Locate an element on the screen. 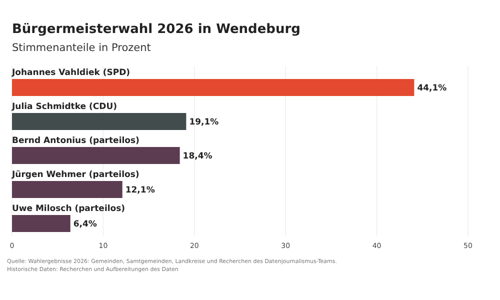 Image resolution: width=500 pixels, height=300 pixels. chart-title: Bürgermeisterwahl 2026 in Wendeburg is located at coordinates (156, 29).